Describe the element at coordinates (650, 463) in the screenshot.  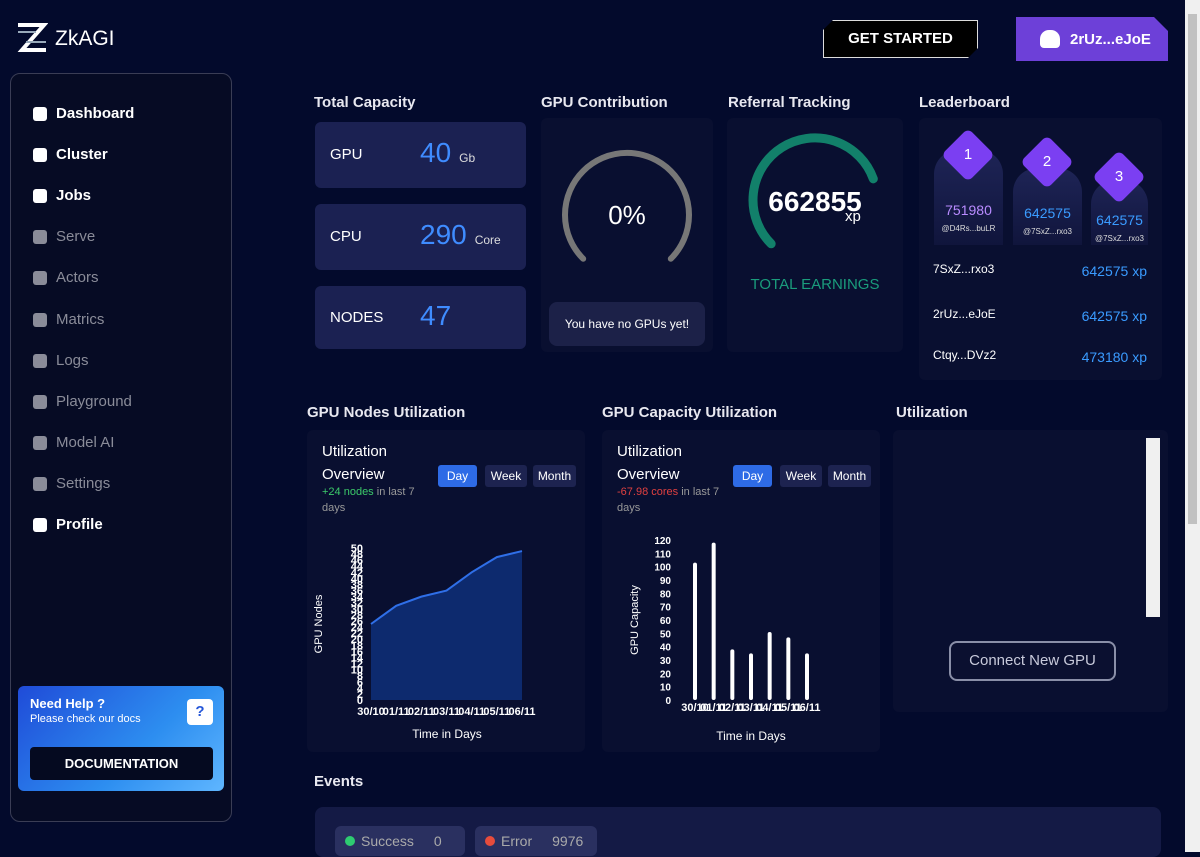
I see `panel-heading: Utilization Overview` at that location.